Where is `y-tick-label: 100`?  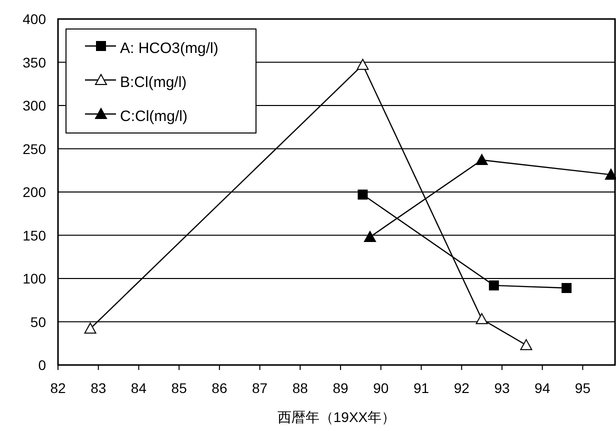 y-tick-label: 100 is located at coordinates (34, 278).